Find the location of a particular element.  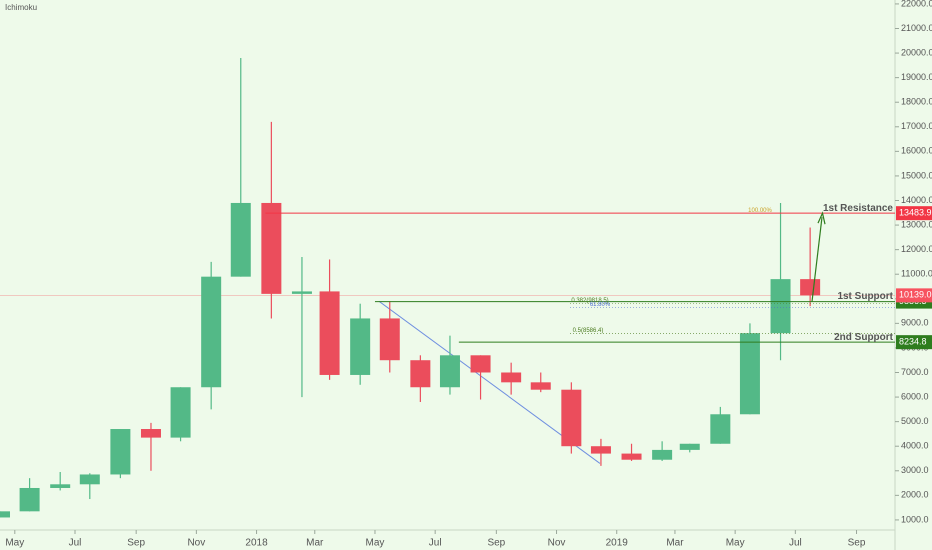

level-label: 1st Support is located at coordinates (865, 296).